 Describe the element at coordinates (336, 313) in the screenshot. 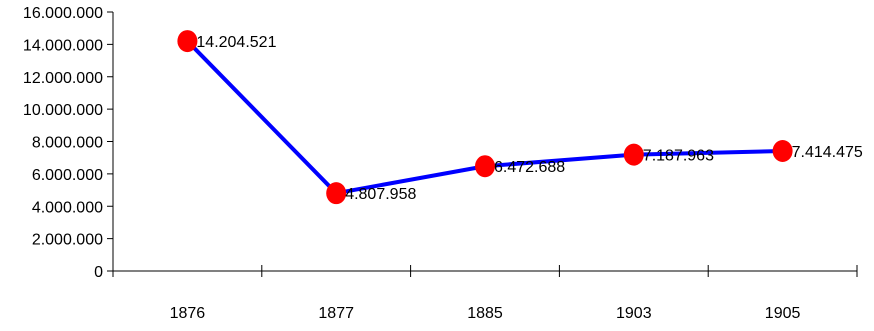

I see `x-tick-label: 1877` at that location.